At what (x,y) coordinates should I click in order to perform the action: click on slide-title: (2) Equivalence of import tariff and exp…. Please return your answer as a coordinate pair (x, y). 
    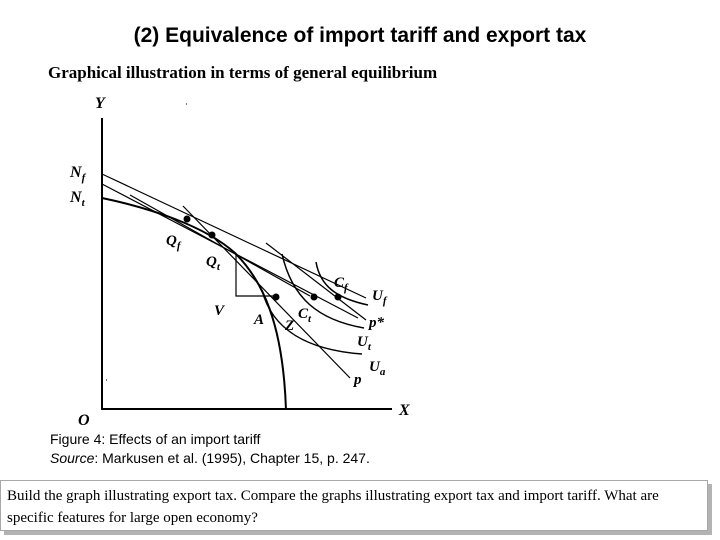
    Looking at the image, I should click on (360, 35).